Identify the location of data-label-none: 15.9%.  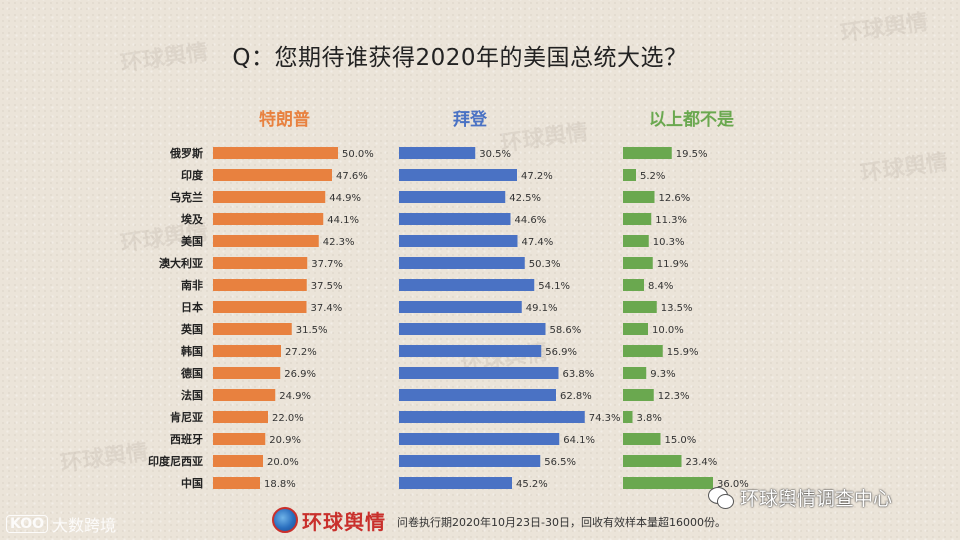
(683, 352).